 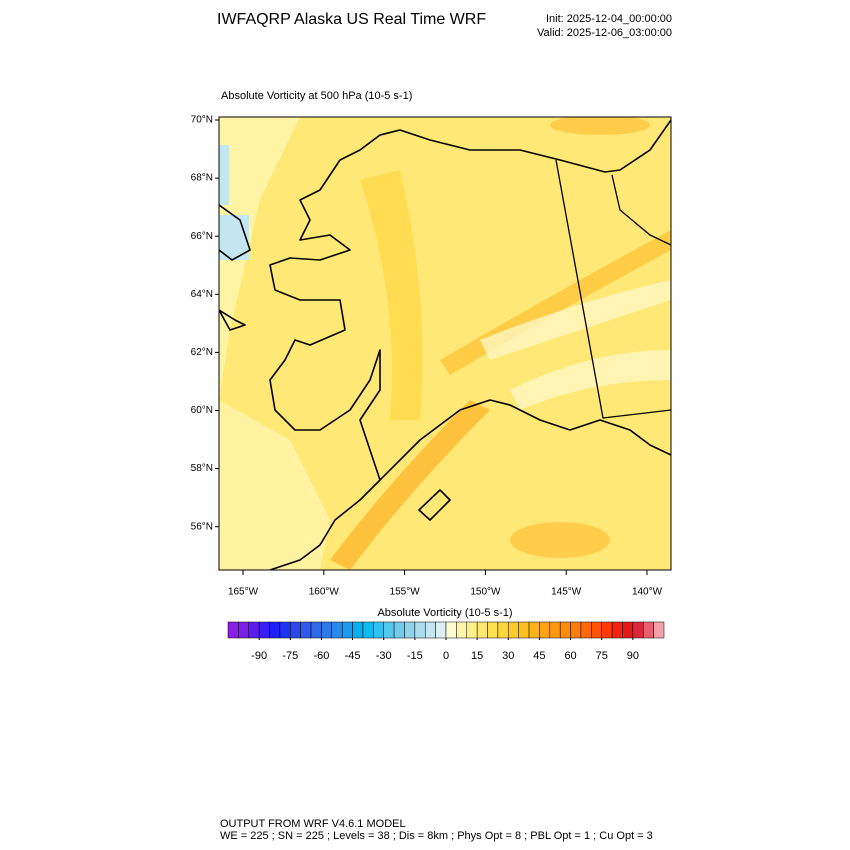 What do you see at coordinates (351, 19) in the screenshot?
I see `main-title: IWFAQRP Alaska US Real Time WRF` at bounding box center [351, 19].